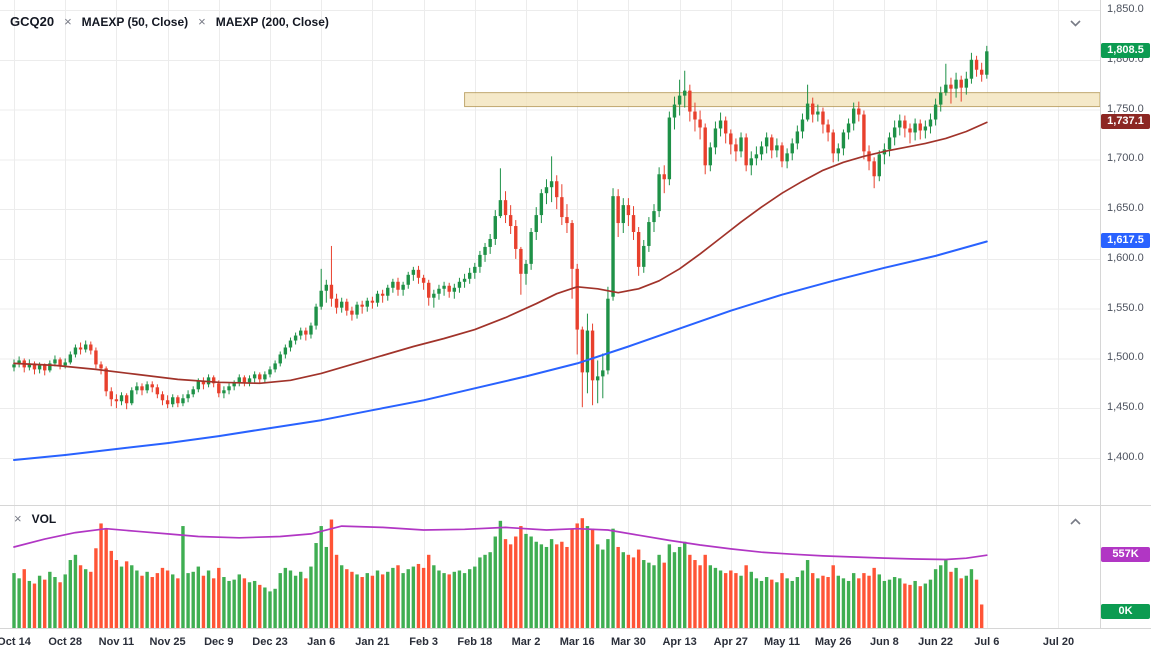  What do you see at coordinates (135, 21) in the screenshot?
I see `indicator-ma50-label: MAEXP (50, Close)` at bounding box center [135, 21].